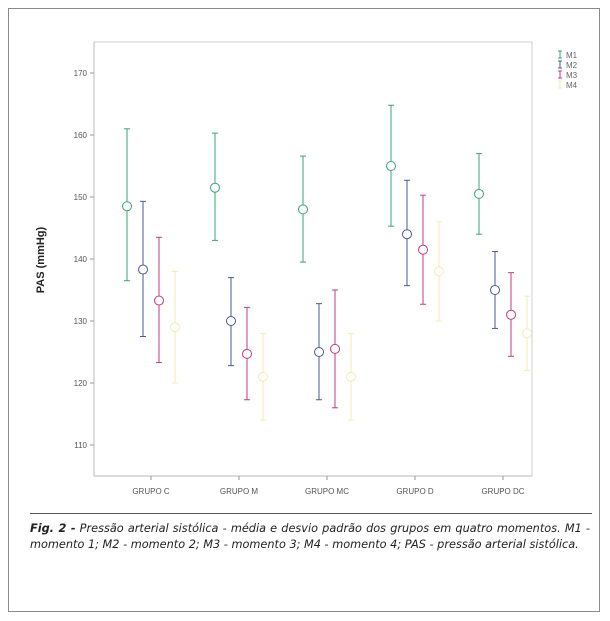 Image resolution: width=610 pixels, height=621 pixels. What do you see at coordinates (80, 445) in the screenshot?
I see `y-tick-label: 110` at bounding box center [80, 445].